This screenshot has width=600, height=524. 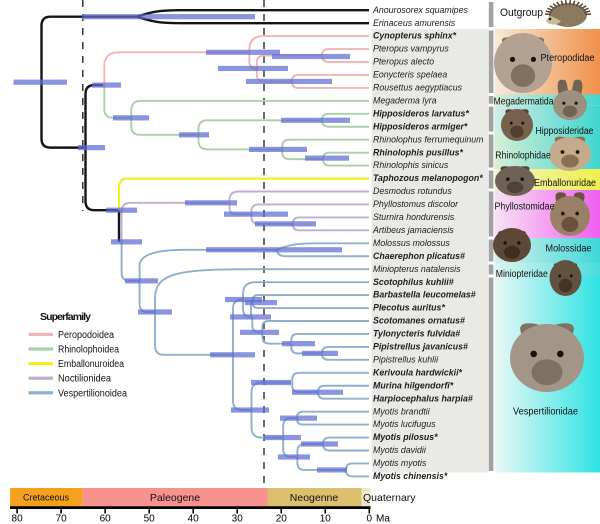 What do you see at coordinates (405, 100) in the screenshot?
I see `svg-text: Megaderma lyra` at bounding box center [405, 100].